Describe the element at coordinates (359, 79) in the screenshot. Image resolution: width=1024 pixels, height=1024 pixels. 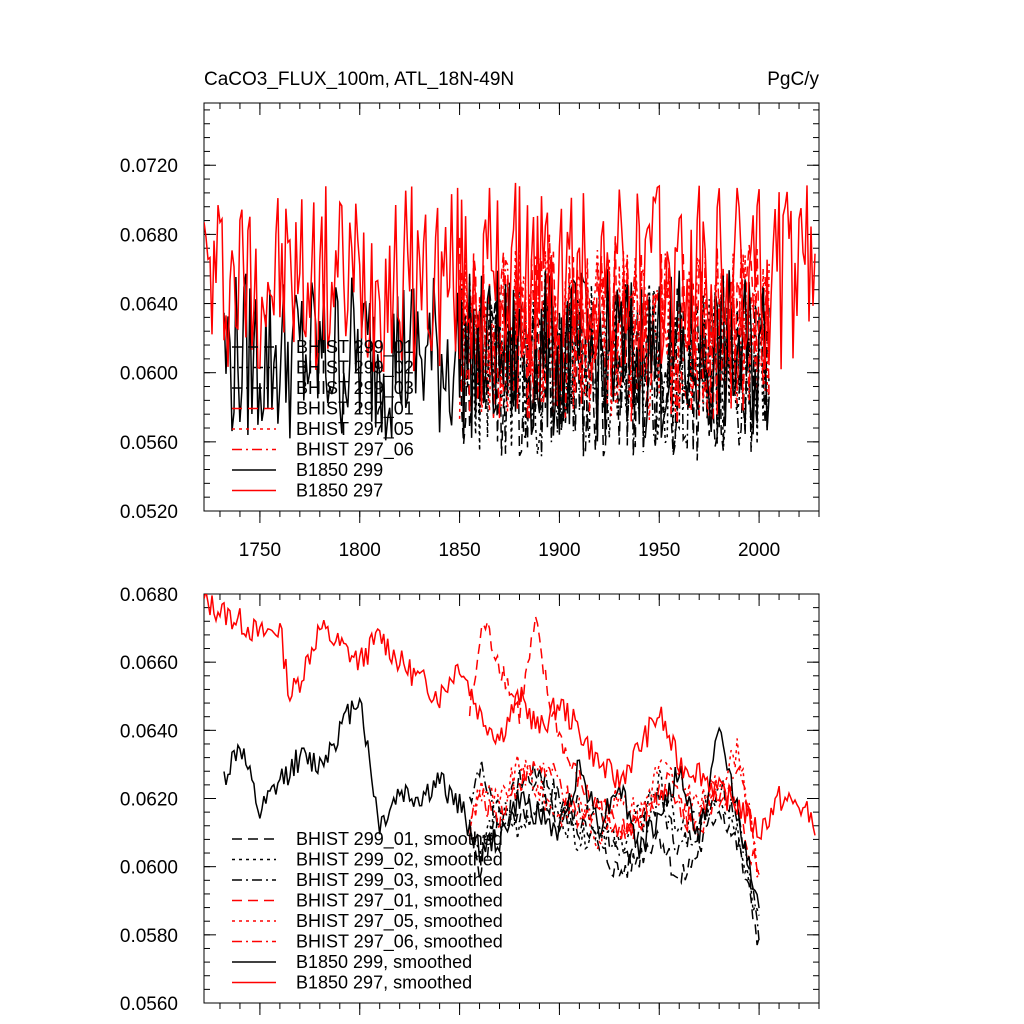
I see `chart-title: CaCO3_FLUX_100m, ATL_18N-49N` at that location.